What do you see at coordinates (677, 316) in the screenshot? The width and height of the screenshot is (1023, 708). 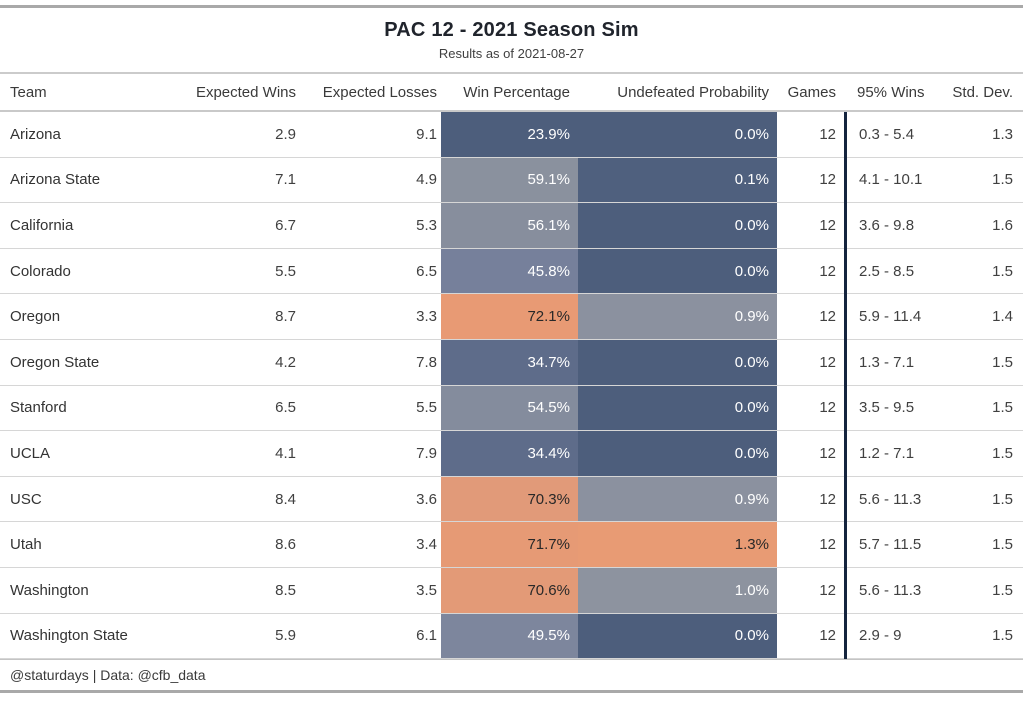 I see `undefeated-probability-cell: 0.9%` at bounding box center [677, 316].